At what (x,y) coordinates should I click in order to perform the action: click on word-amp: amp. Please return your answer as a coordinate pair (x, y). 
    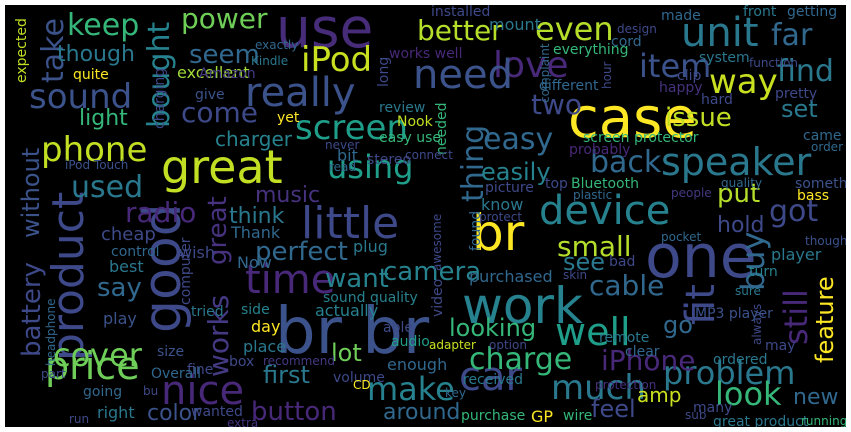
    Looking at the image, I should click on (659, 395).